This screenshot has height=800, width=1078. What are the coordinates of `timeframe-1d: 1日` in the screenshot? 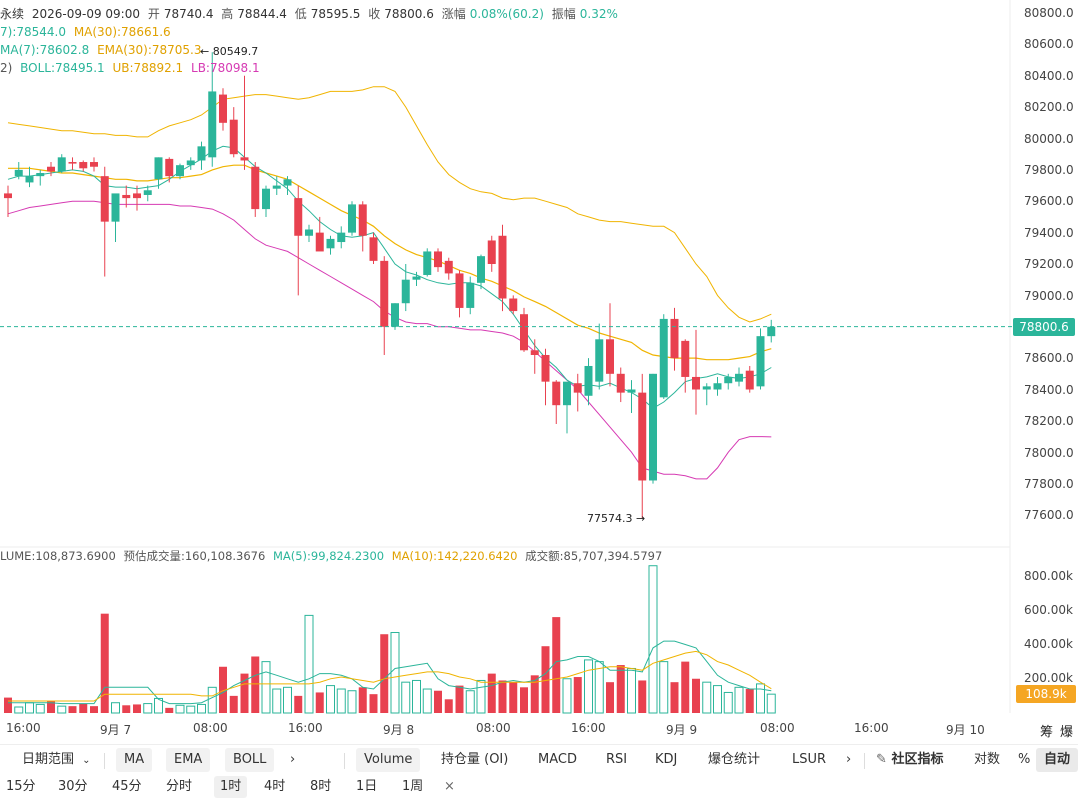 It's located at (367, 786).